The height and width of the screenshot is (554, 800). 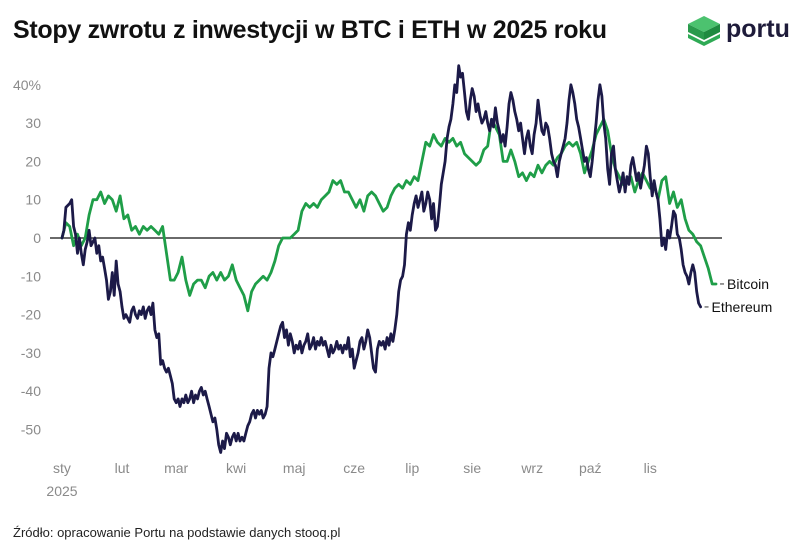 What do you see at coordinates (31, 430) in the screenshot?
I see `y-tick-label: -50` at bounding box center [31, 430].